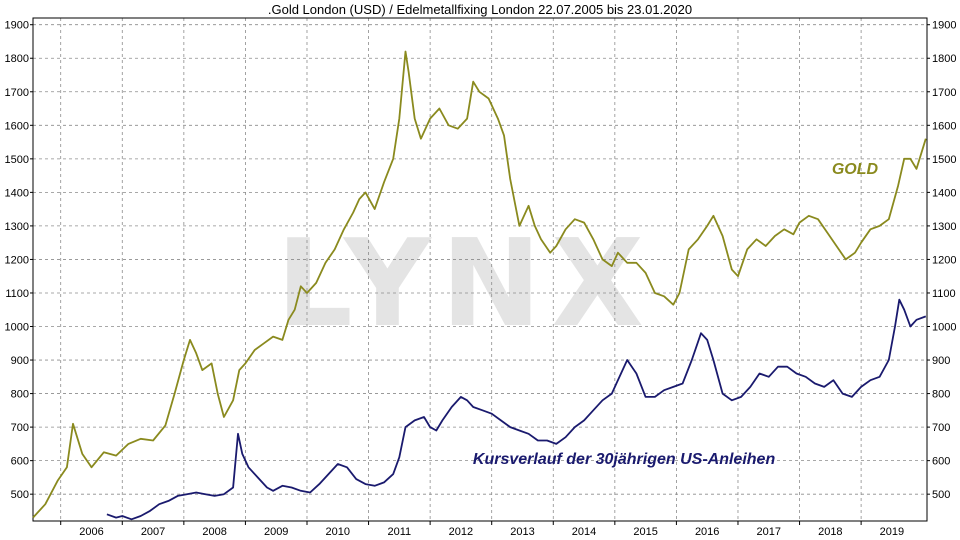  Describe the element at coordinates (153, 532) in the screenshot. I see `x-tick-label: 2007` at that location.